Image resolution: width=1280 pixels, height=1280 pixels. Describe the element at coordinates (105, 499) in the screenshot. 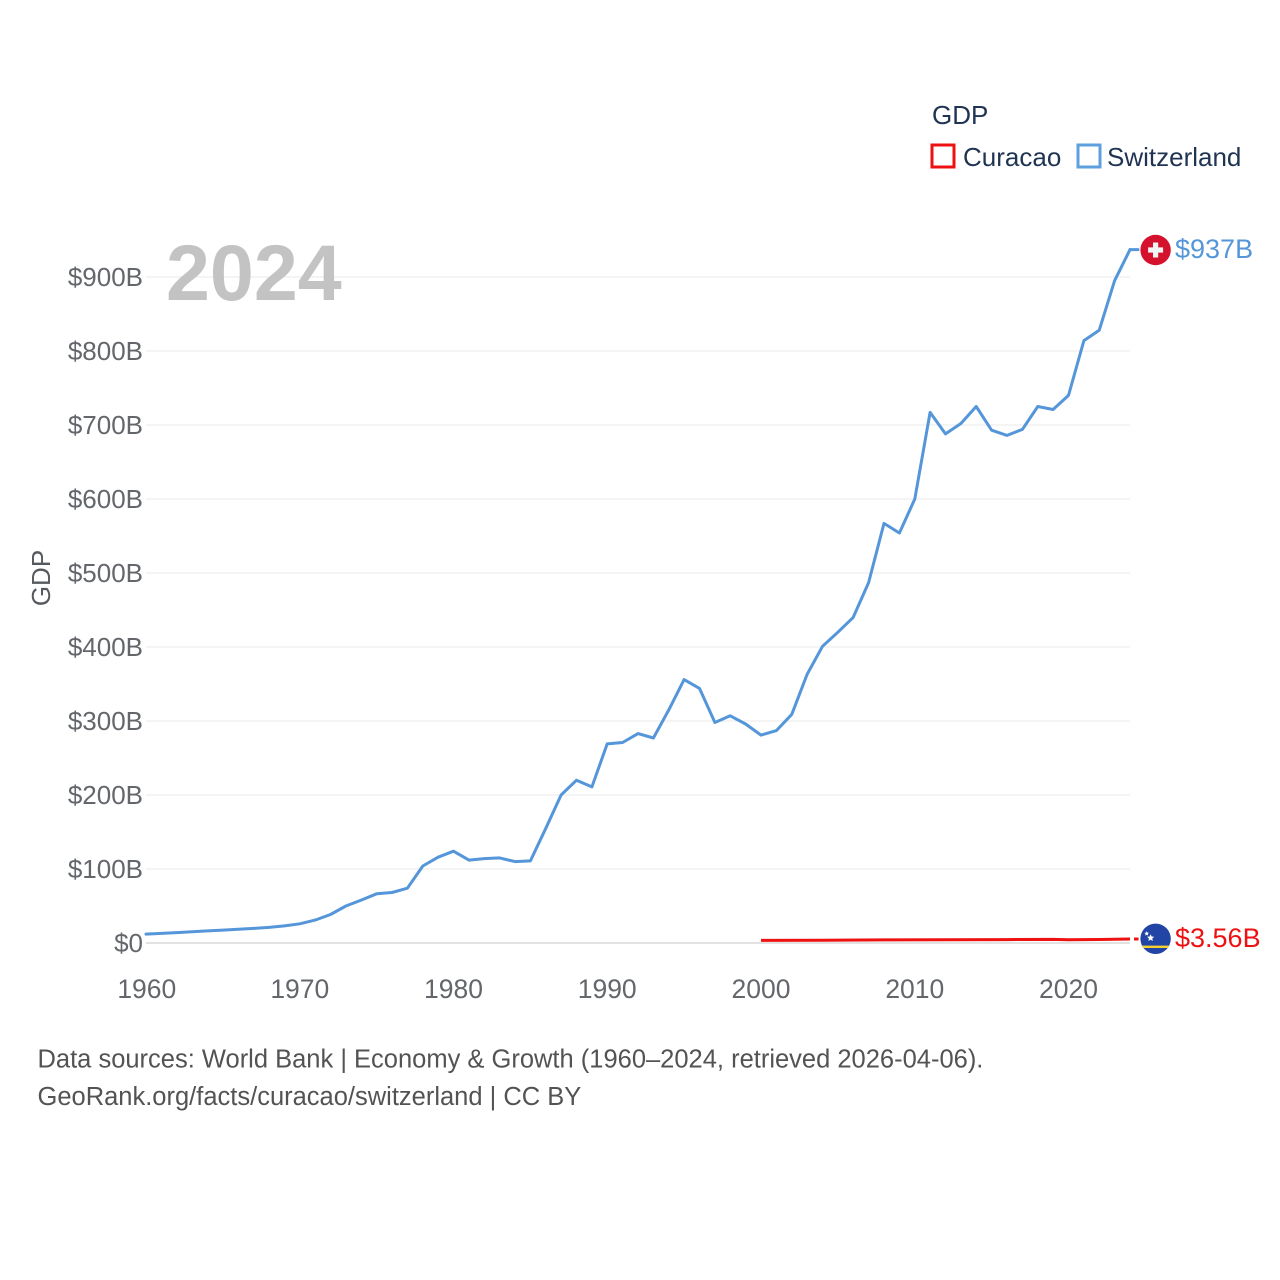

I see `svg-text: $600B` at that location.